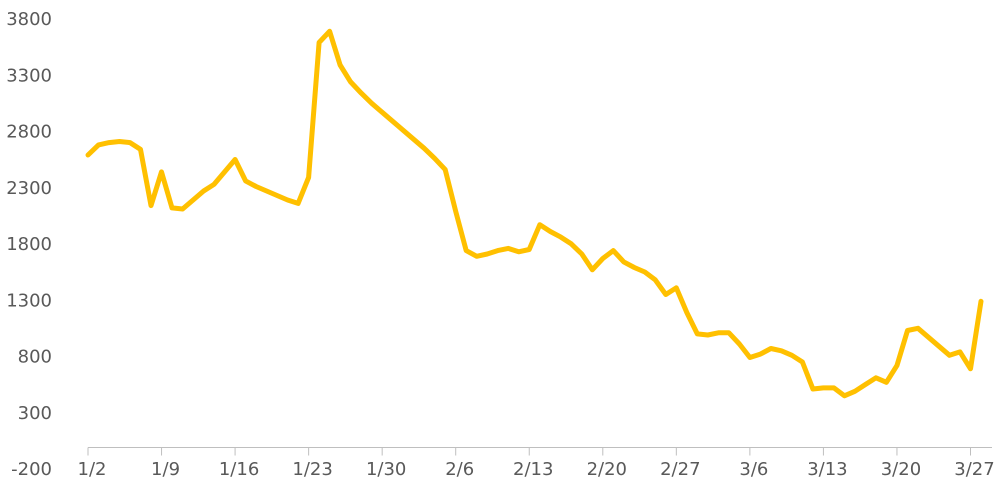 The image size is (1006, 496). I want to click on x-tick-label: 2/27, so click(680, 469).